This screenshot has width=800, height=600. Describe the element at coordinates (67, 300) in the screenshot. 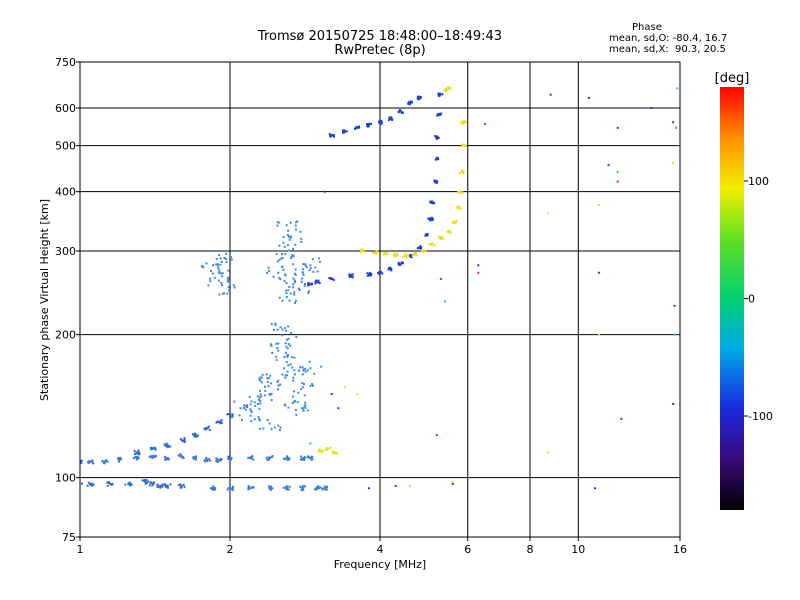

I see `y-axis-ticks: 75 100 200 300 400 500 600 750` at that location.